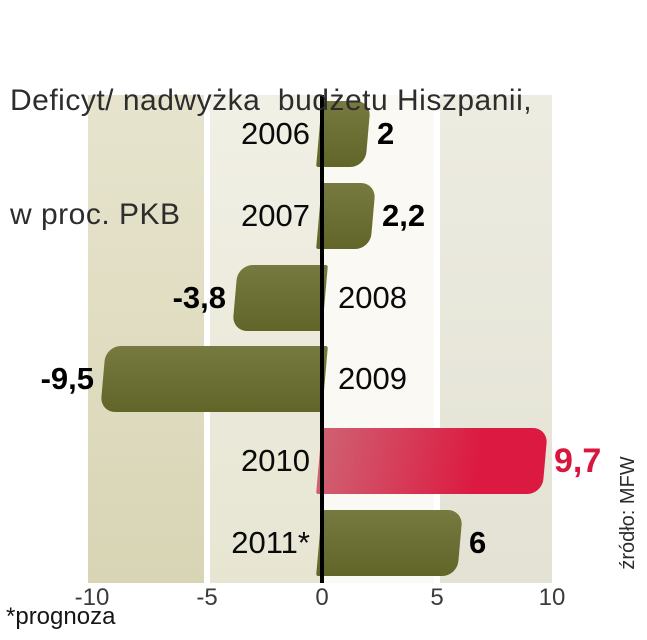 This screenshot has width=647, height=640. Describe the element at coordinates (404, 215) in the screenshot. I see `value-label-2007: 2,2` at that location.